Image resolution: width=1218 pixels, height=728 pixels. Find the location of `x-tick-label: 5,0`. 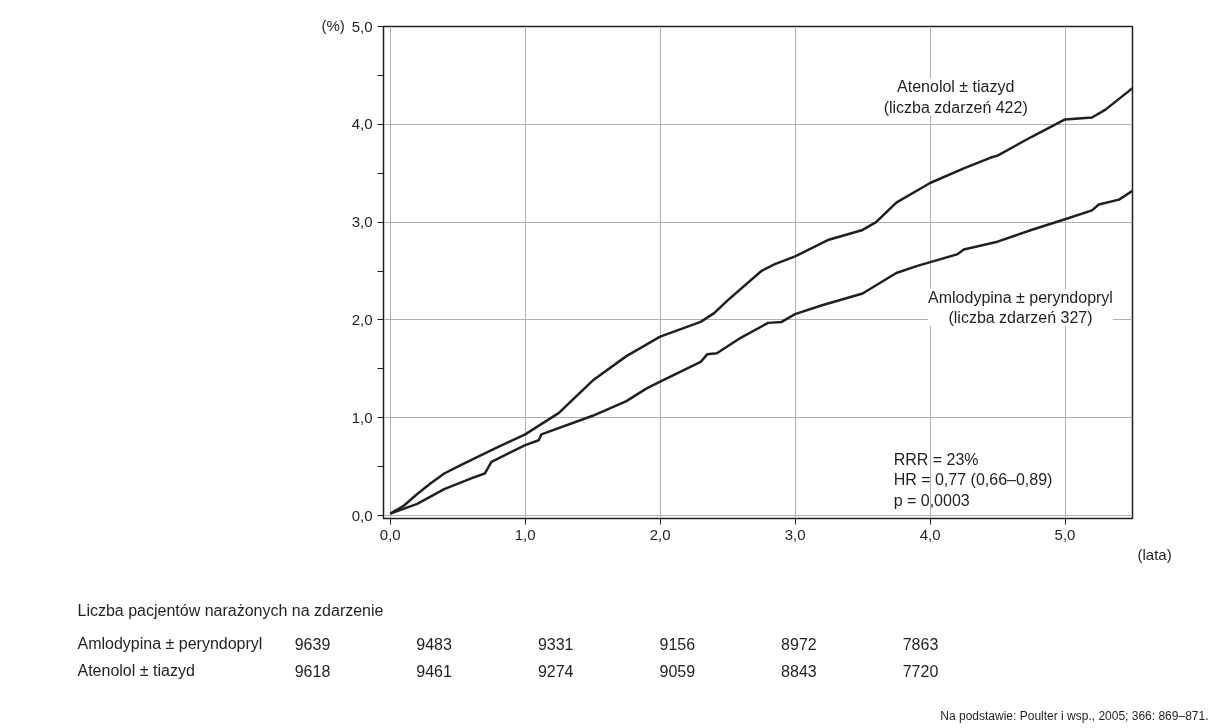

x-tick-label: 5,0 is located at coordinates (1065, 534).